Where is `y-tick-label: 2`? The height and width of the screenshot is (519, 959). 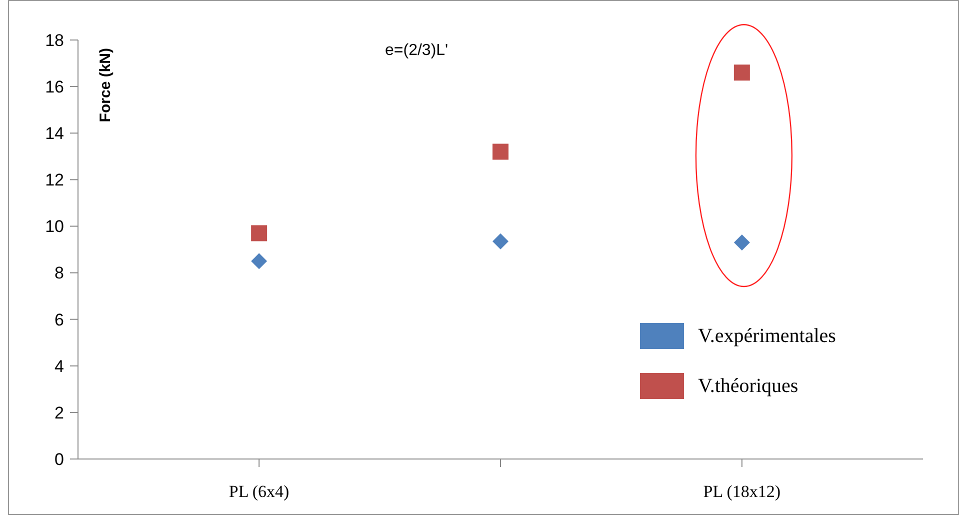
y-tick-label: 2 is located at coordinates (59, 412).